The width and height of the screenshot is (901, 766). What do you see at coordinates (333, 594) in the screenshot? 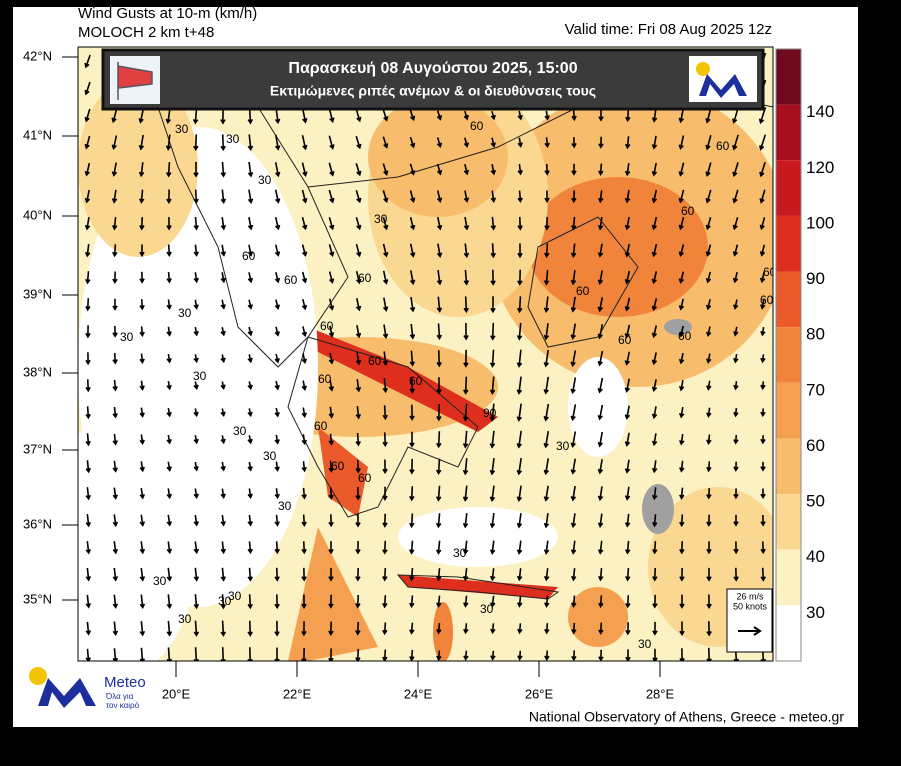
I see `field` at bounding box center [333, 594].